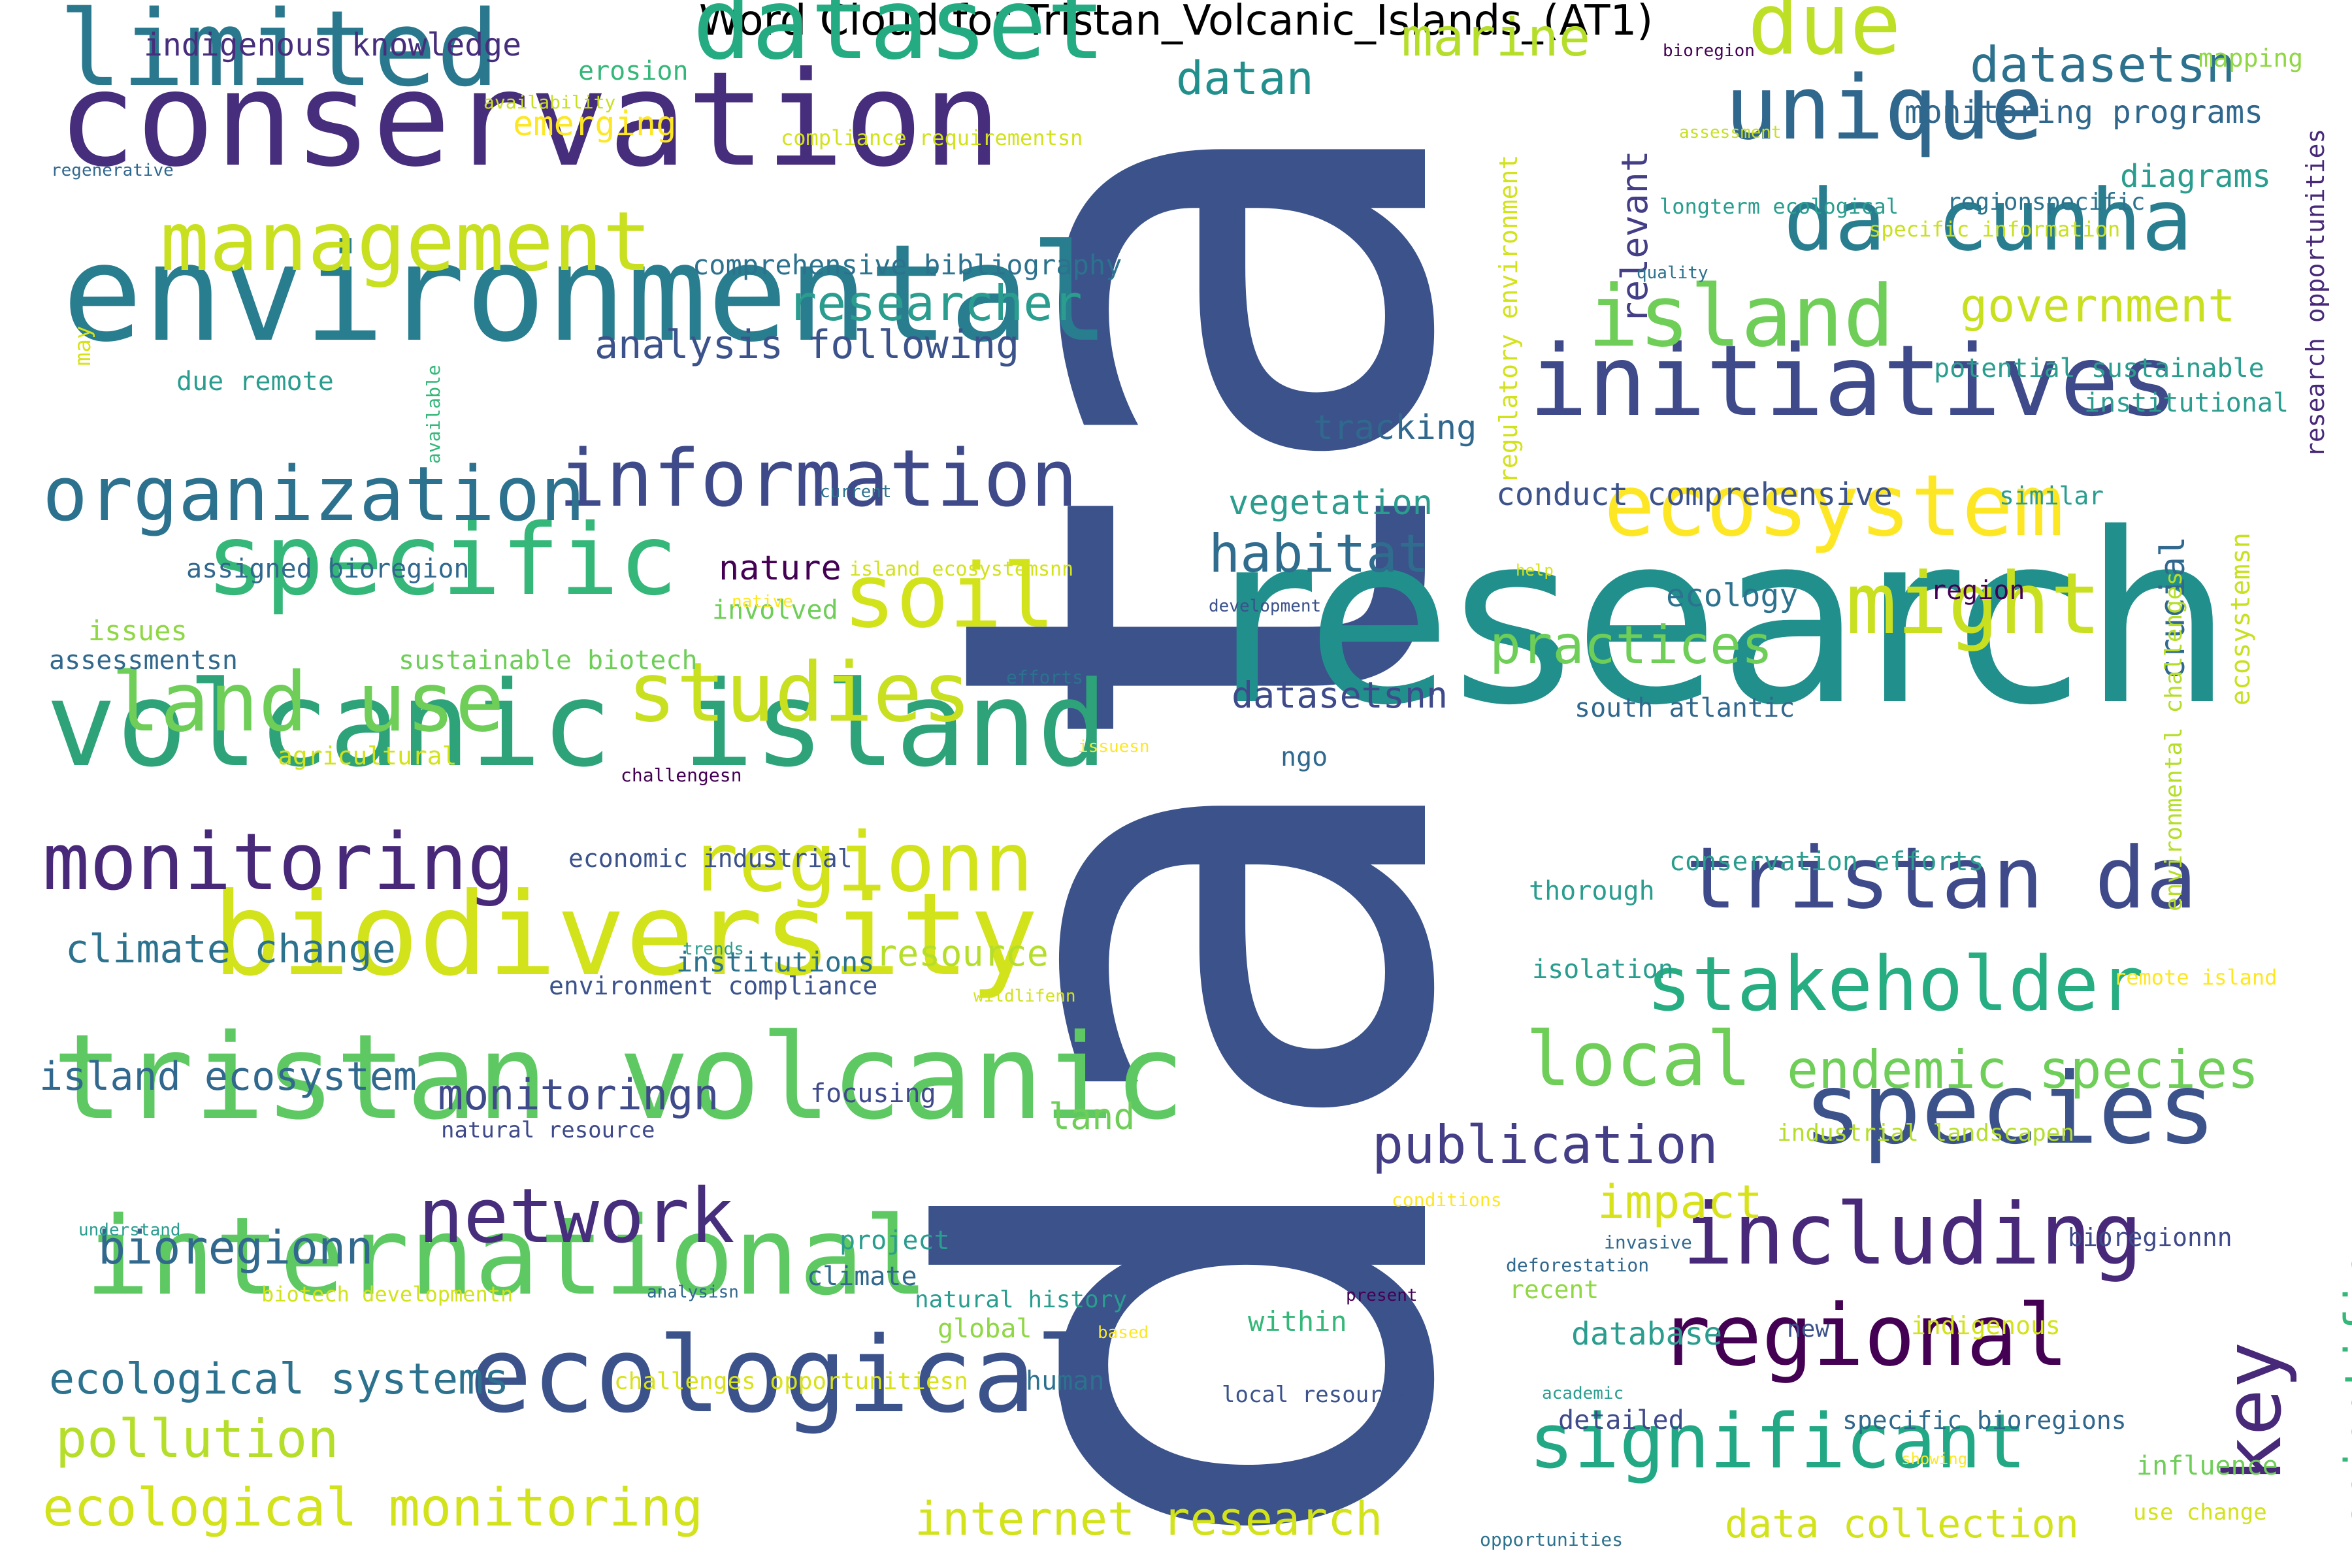 The height and width of the screenshot is (1568, 2352). What do you see at coordinates (1902, 1524) in the screenshot?
I see `word-data-collection: data collection` at bounding box center [1902, 1524].